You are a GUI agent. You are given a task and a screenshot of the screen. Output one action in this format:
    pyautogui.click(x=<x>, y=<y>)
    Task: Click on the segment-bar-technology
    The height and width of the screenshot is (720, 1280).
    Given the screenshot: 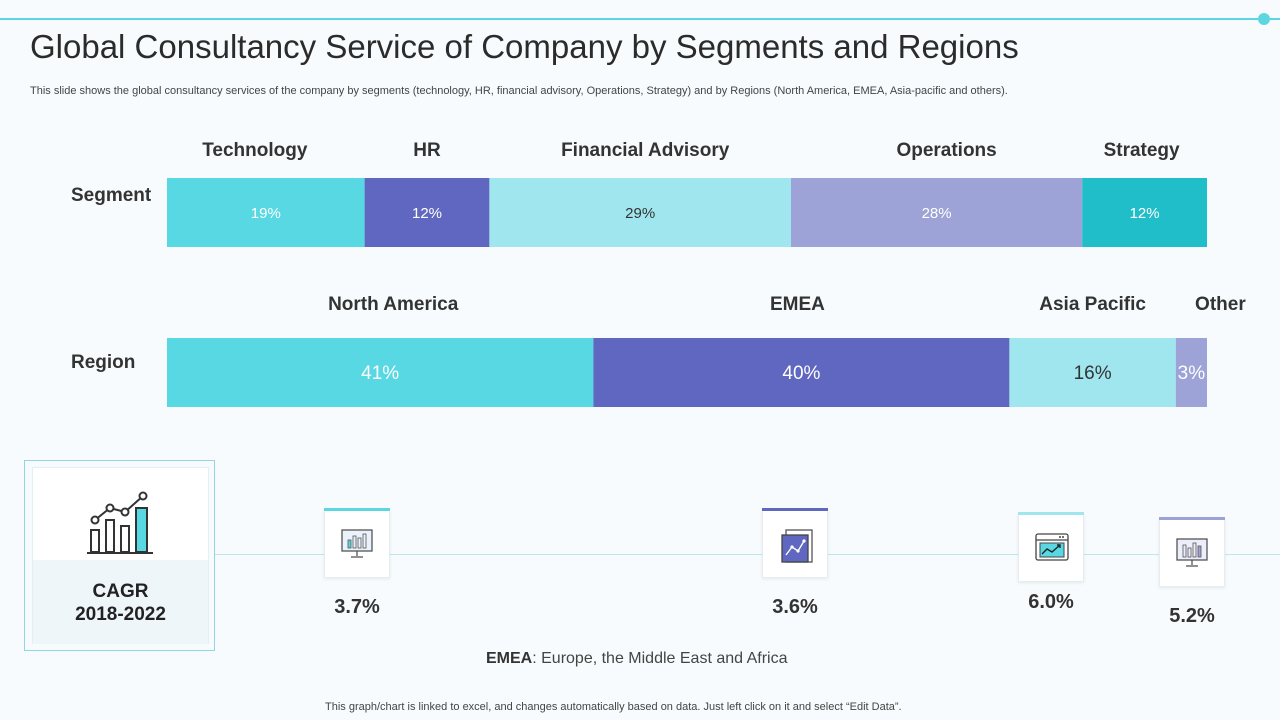 What is the action you would take?
    pyautogui.click(x=266, y=212)
    